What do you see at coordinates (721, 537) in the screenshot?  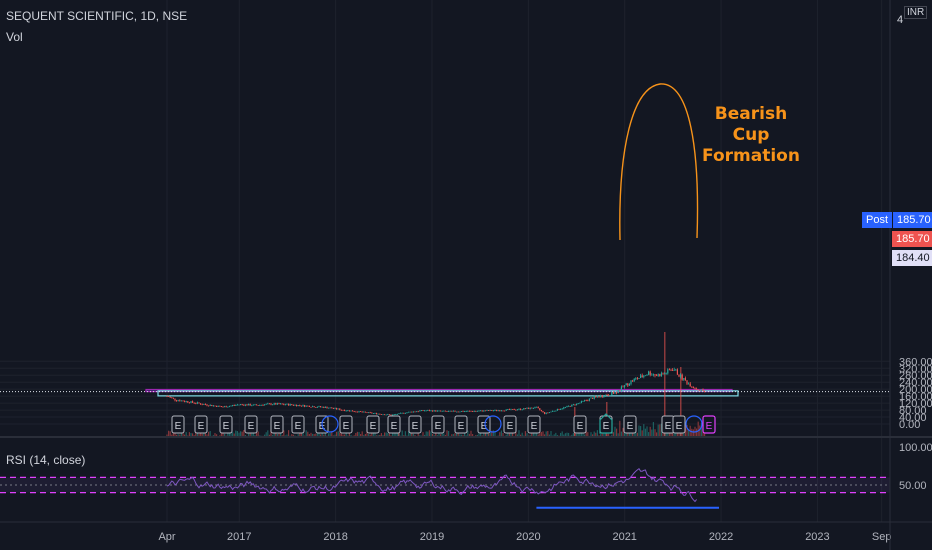 I see `x-tick-label: 2022` at bounding box center [721, 537].